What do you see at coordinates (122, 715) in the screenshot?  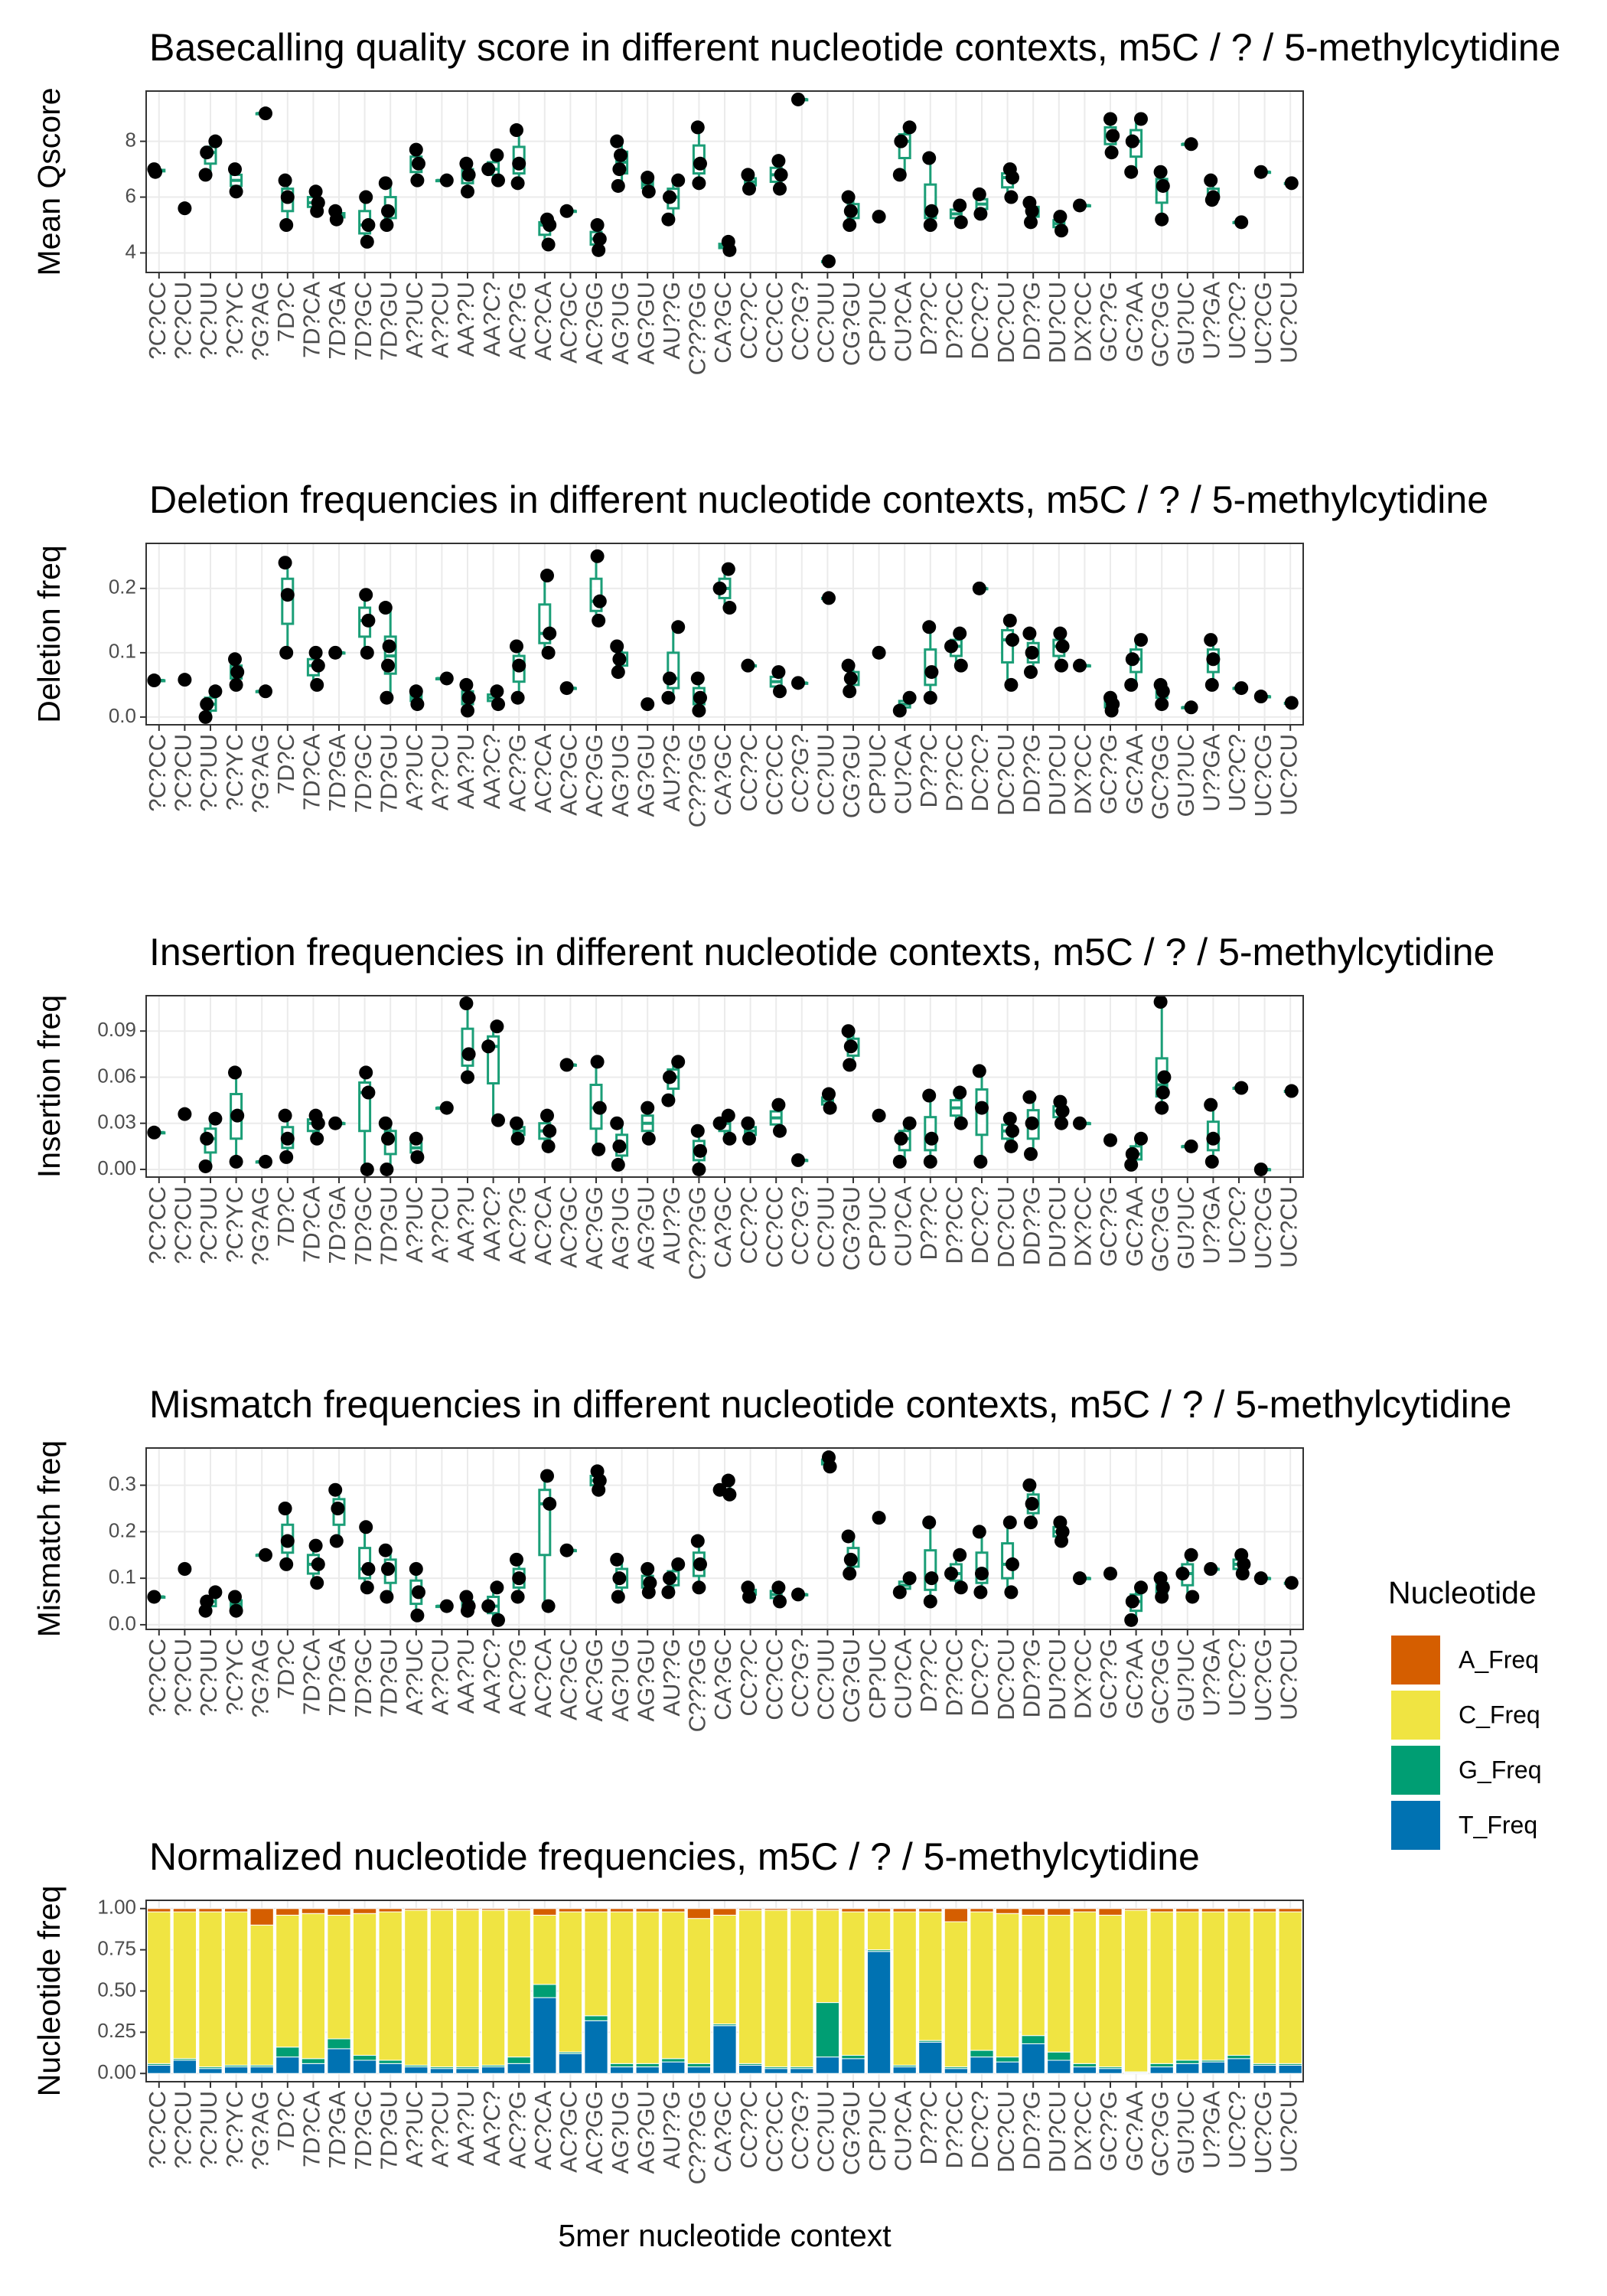 I see `y-tick-label: 0.0` at bounding box center [122, 715].